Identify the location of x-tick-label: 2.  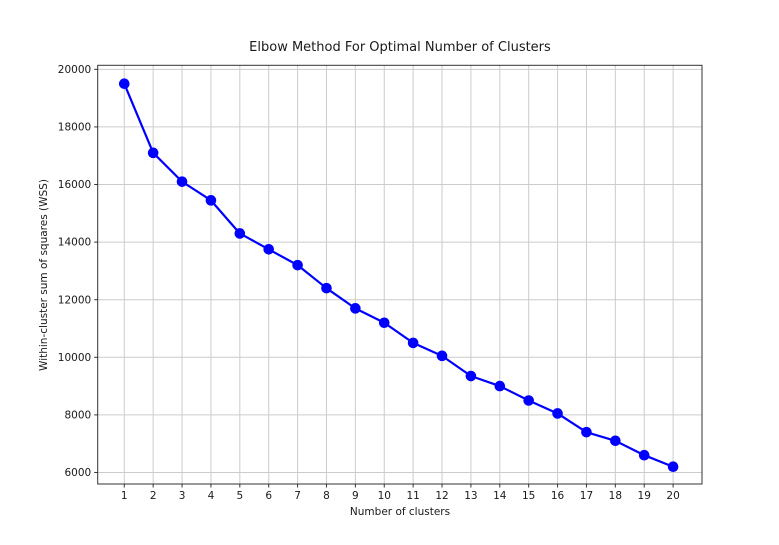
(153, 496).